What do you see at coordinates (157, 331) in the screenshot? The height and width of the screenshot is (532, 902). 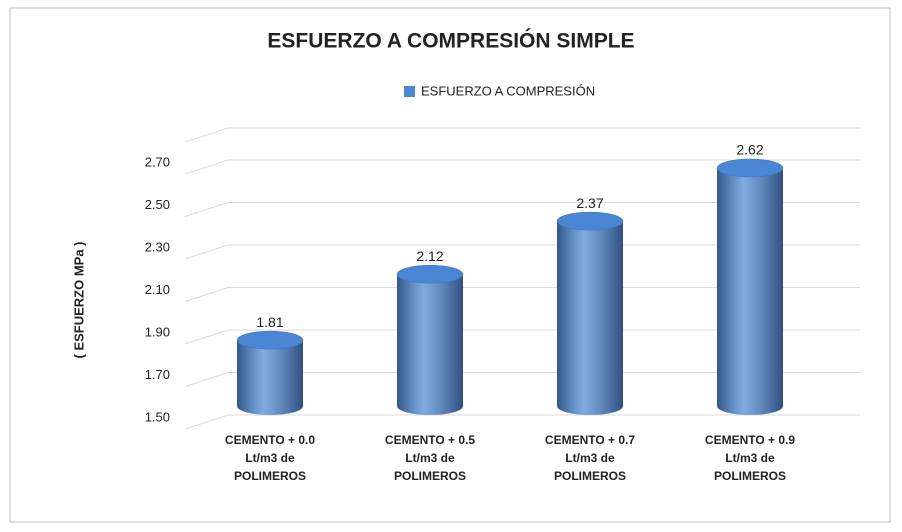 I see `y-tick-label: 1.90` at bounding box center [157, 331].